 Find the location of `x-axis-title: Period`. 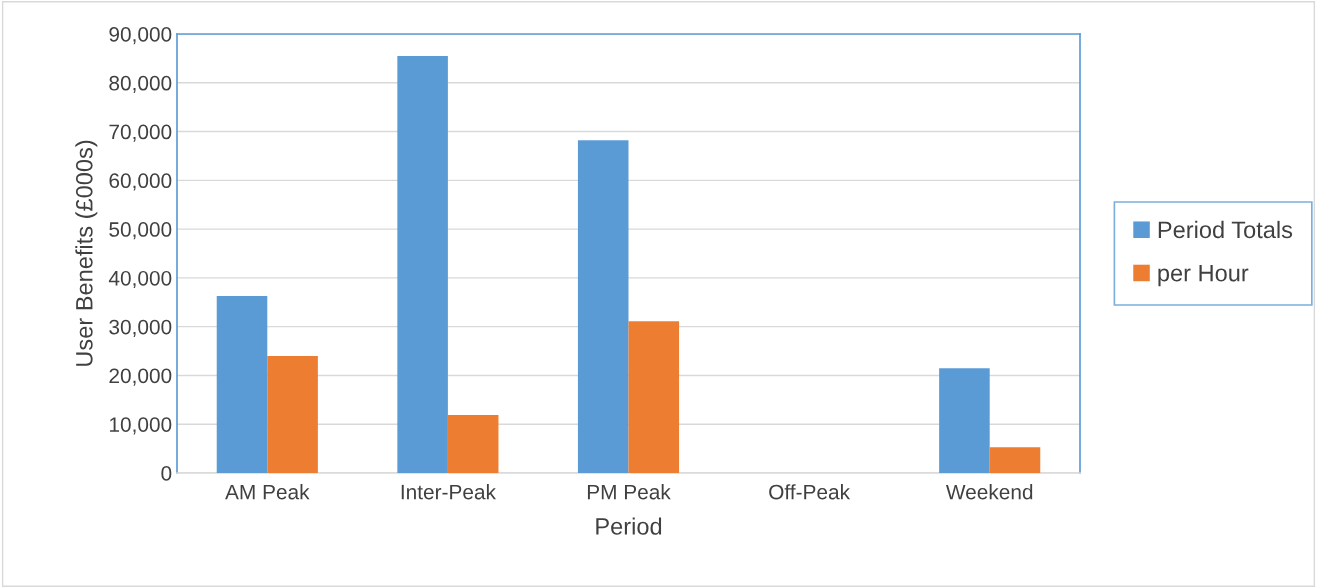

x-axis-title: Period is located at coordinates (629, 526).